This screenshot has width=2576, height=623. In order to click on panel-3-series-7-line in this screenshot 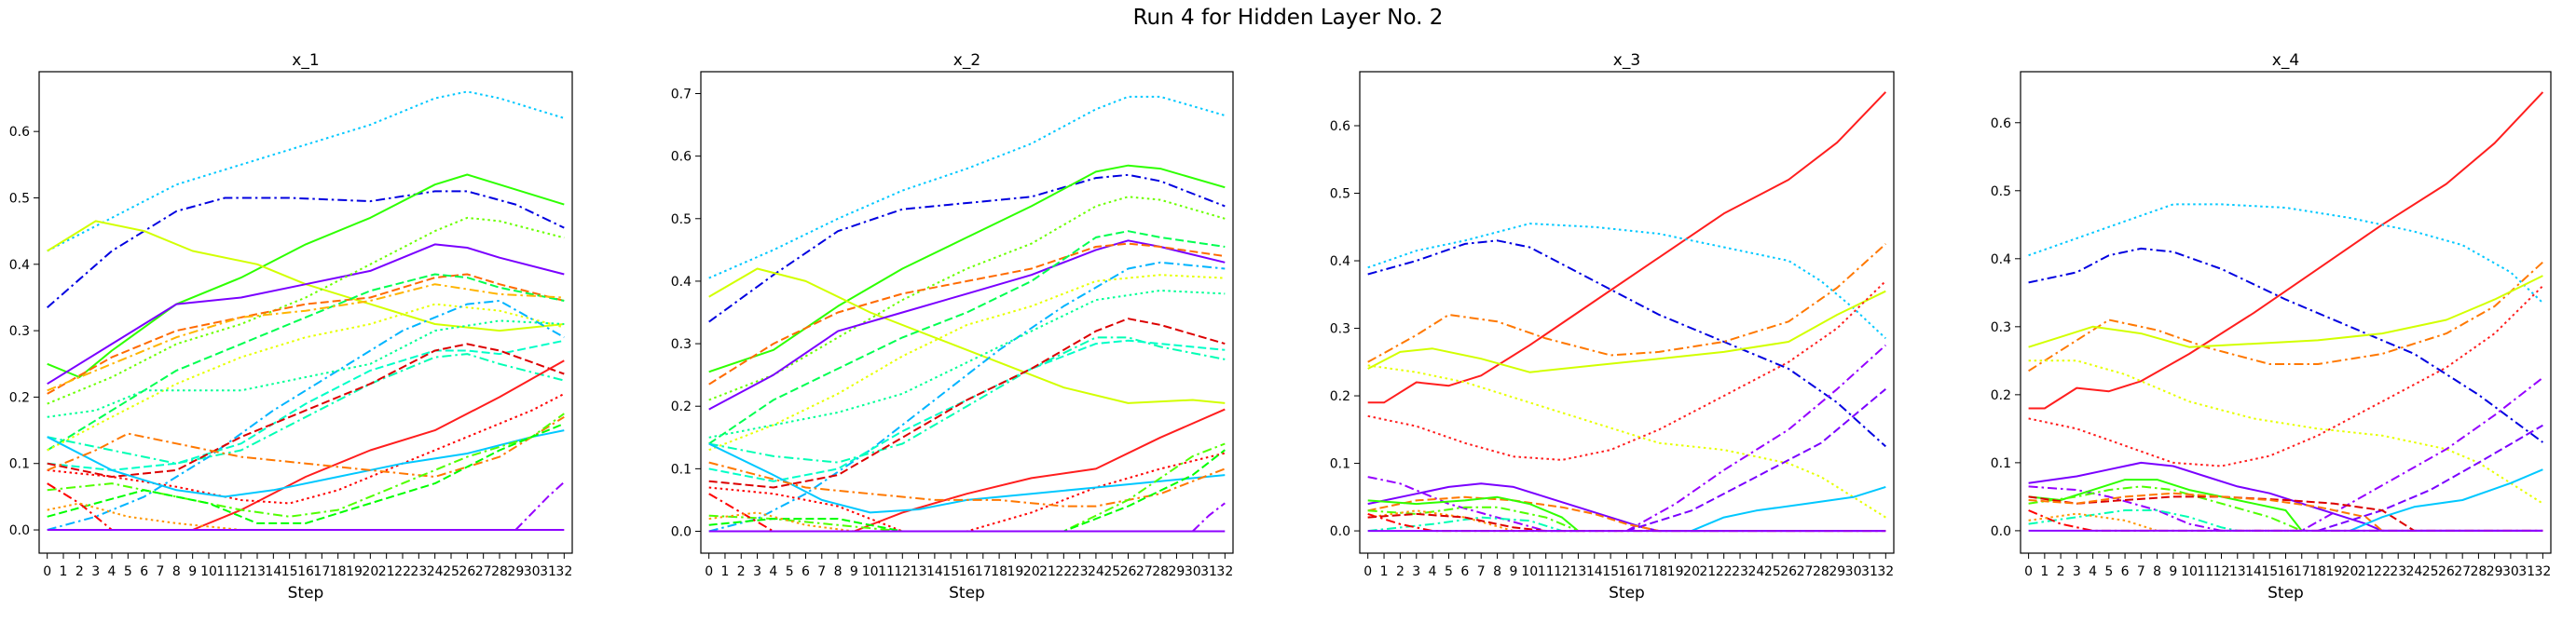, I will do `click(1626, 441)`.